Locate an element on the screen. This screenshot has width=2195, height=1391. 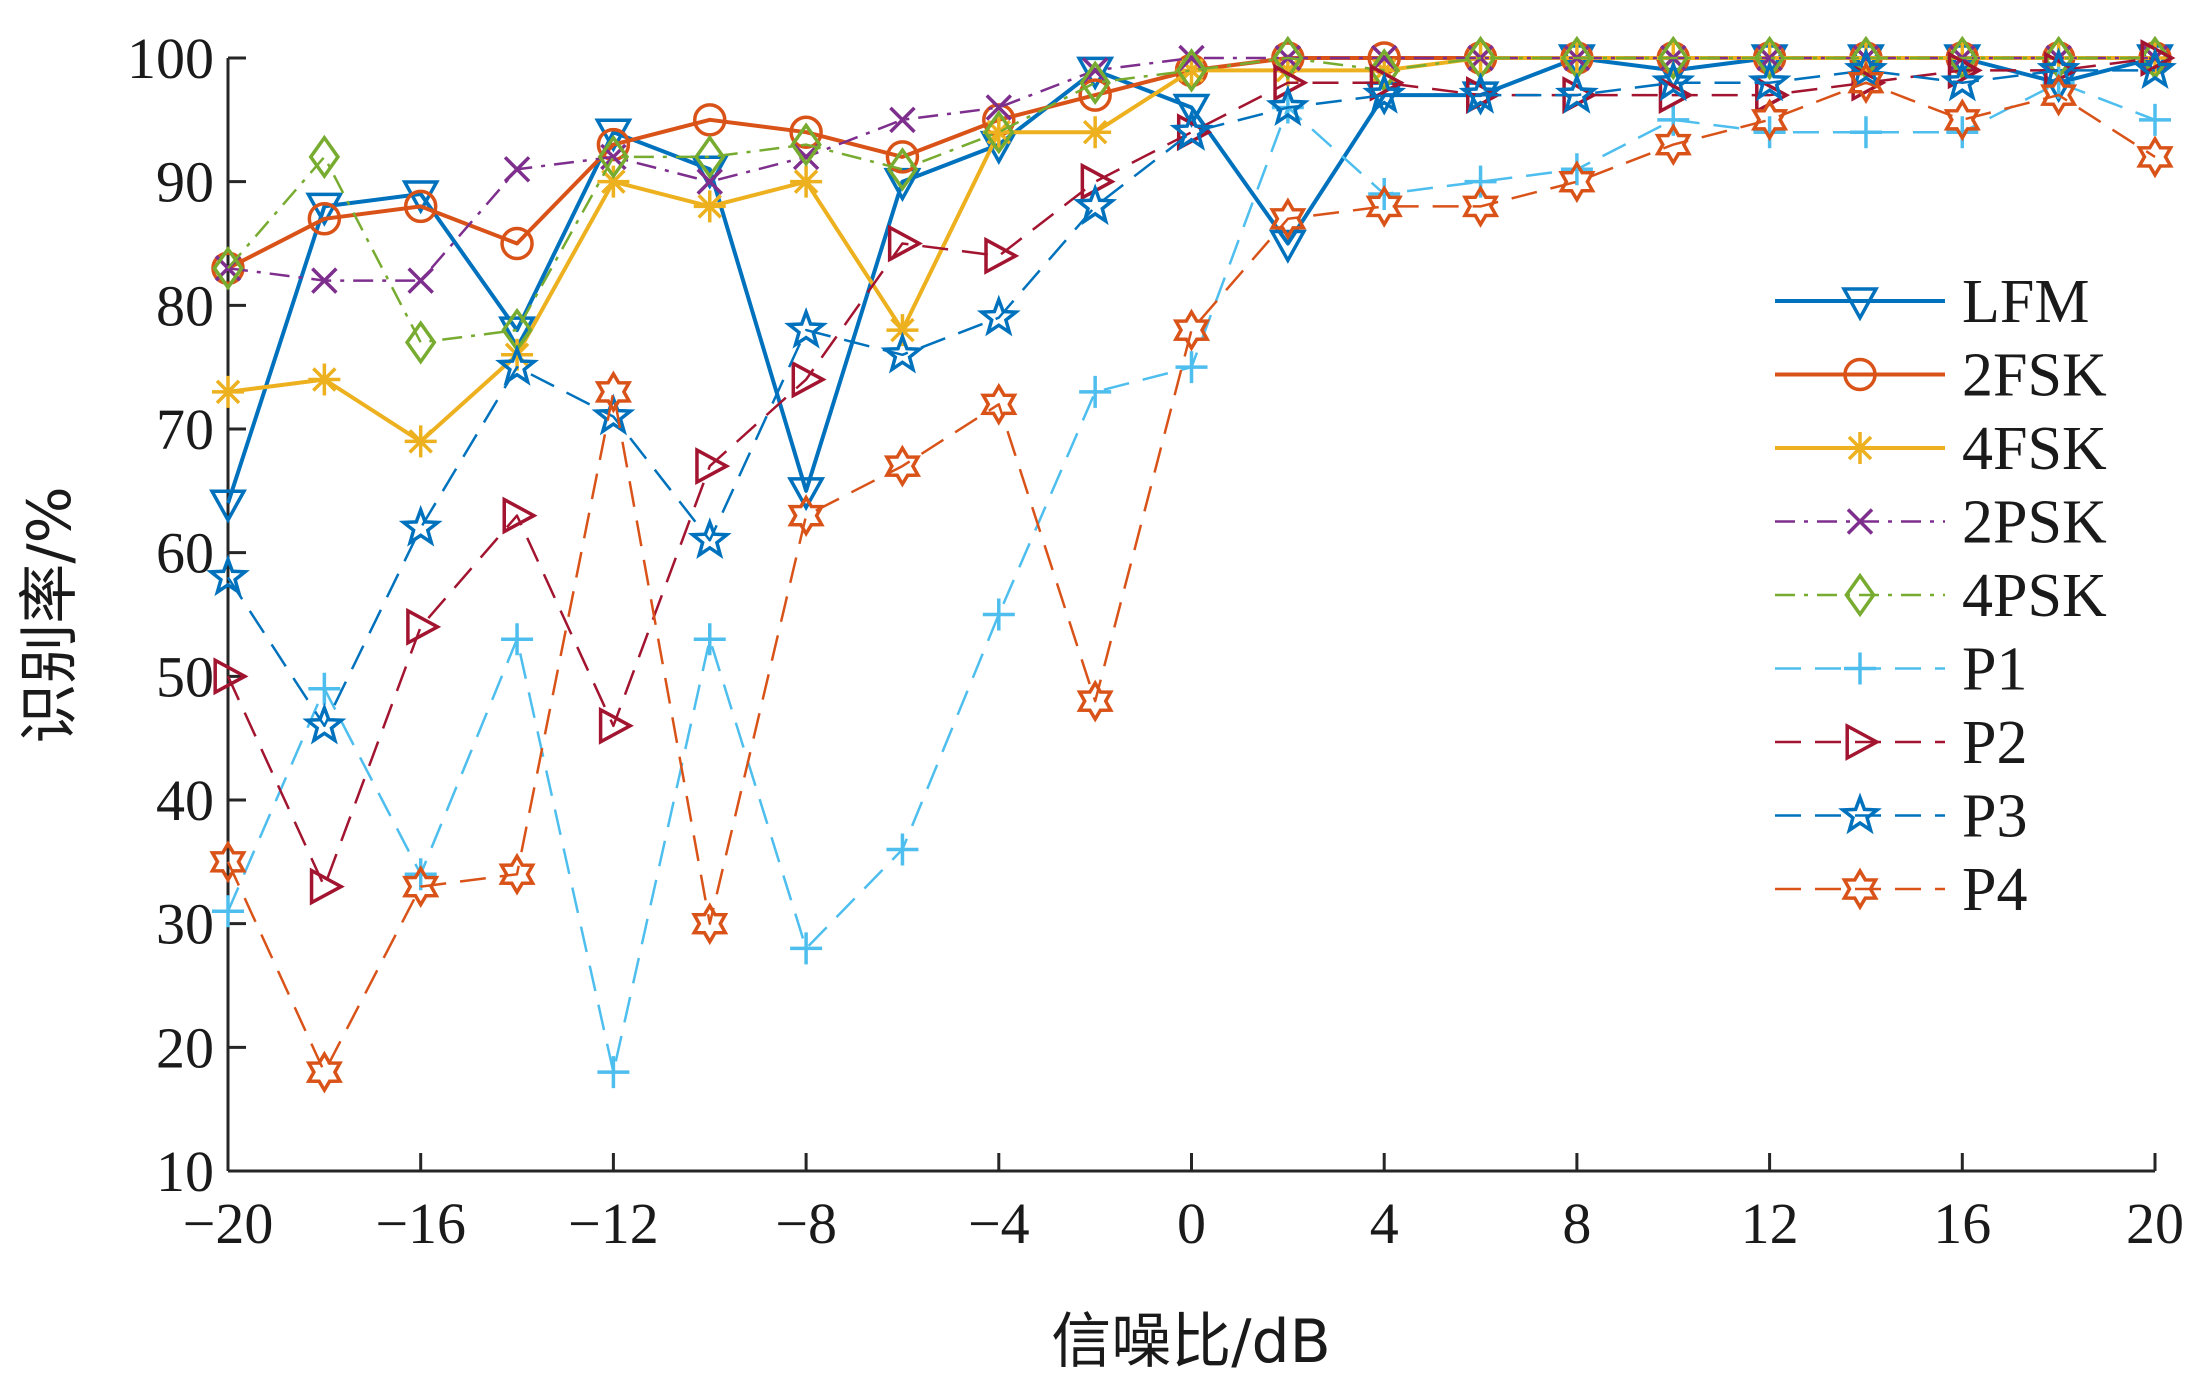
legend-marker-P2 is located at coordinates (1863, 742).